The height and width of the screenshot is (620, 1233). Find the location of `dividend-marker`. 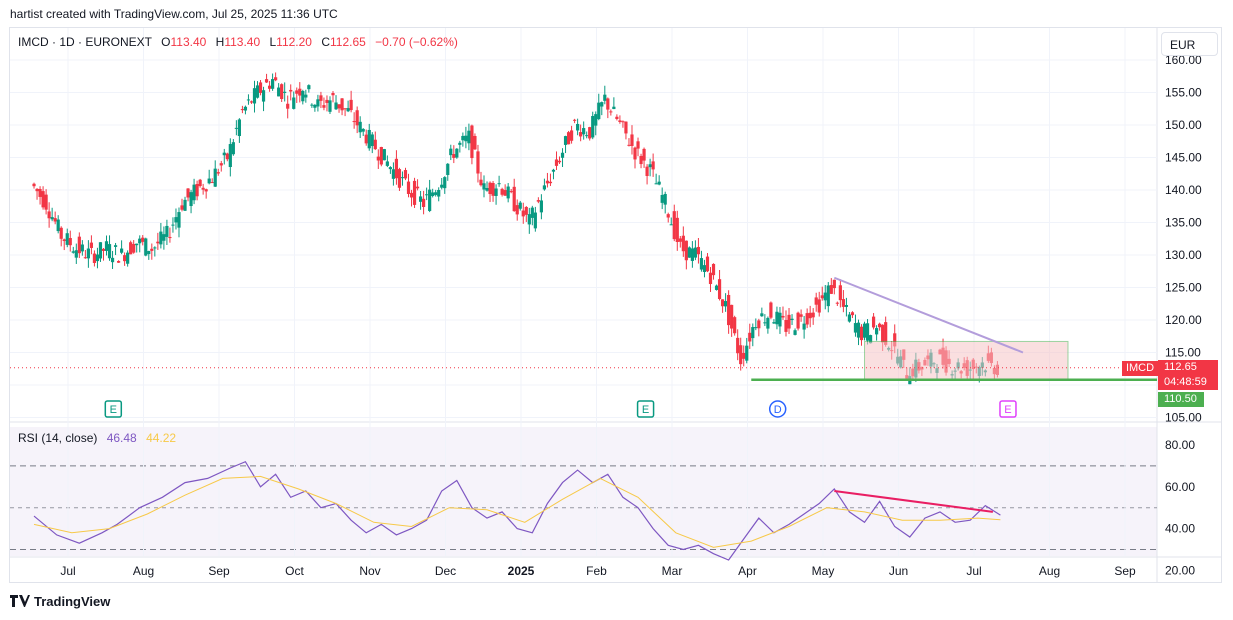

dividend-marker is located at coordinates (777, 409).